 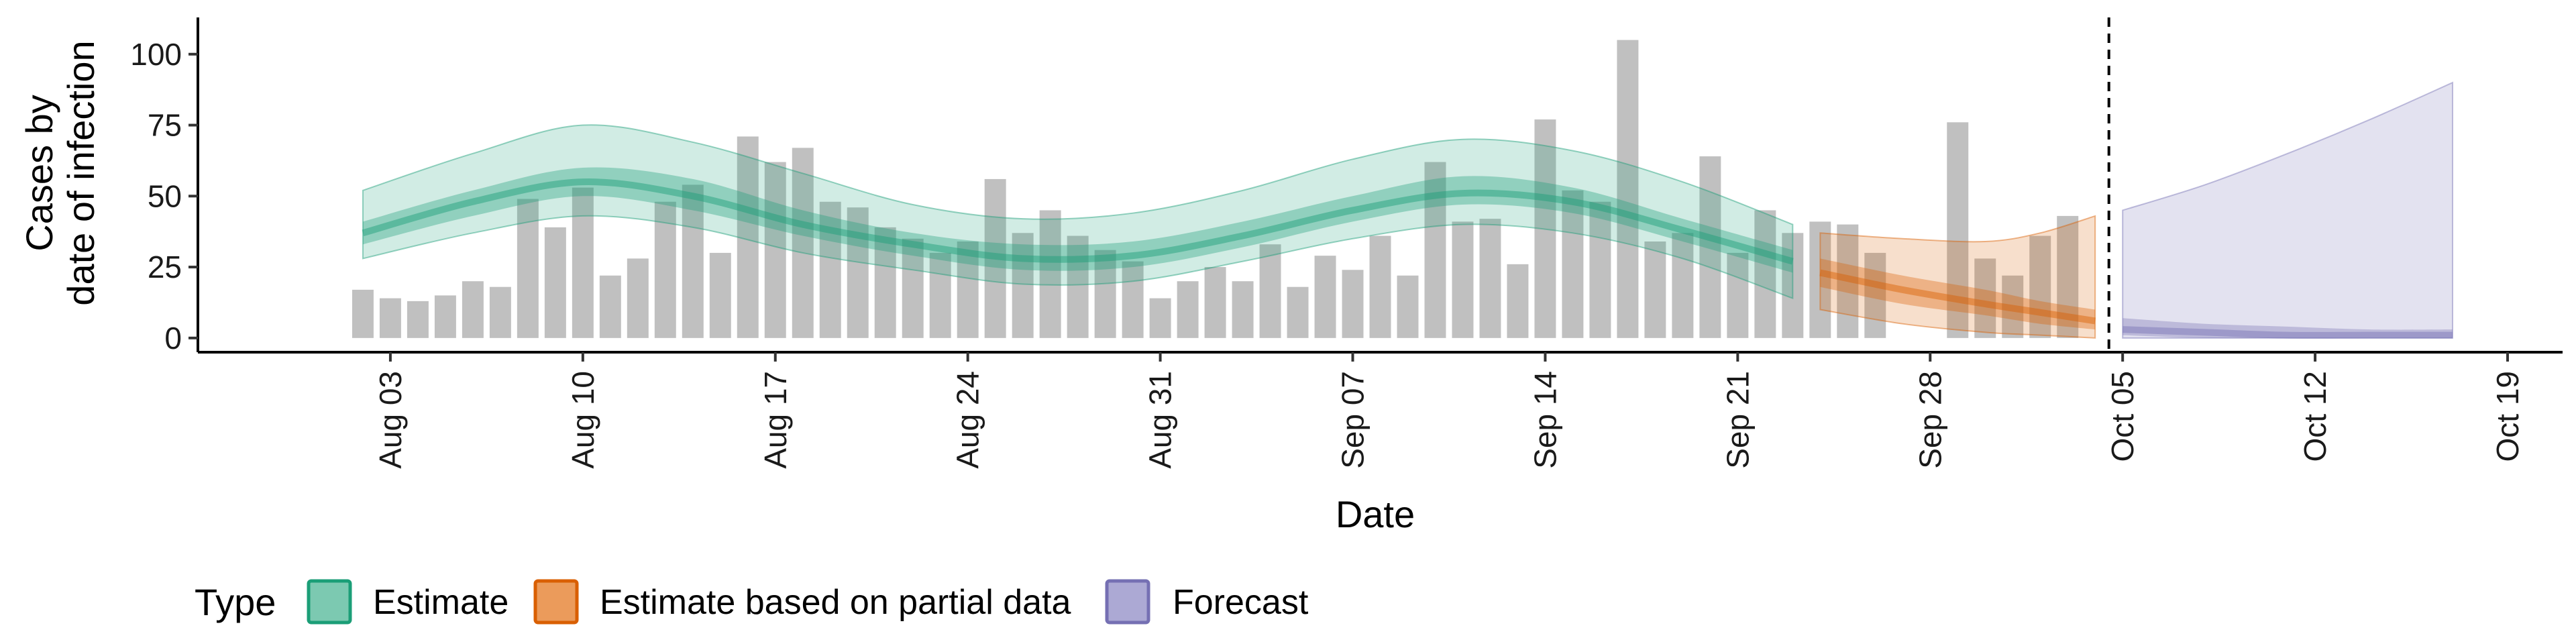 I want to click on estimate-based-on-partial-data-median-line, so click(x=1957, y=297).